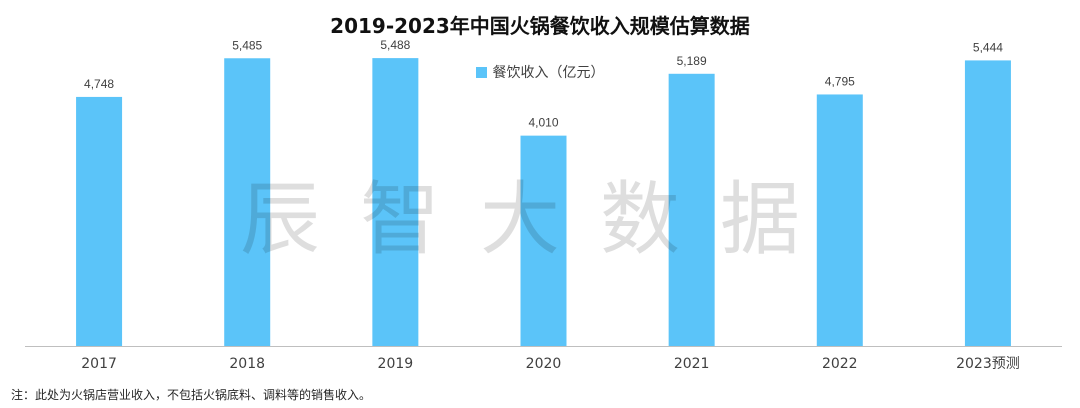  What do you see at coordinates (692, 364) in the screenshot?
I see `x-tick-label: 2021` at bounding box center [692, 364].